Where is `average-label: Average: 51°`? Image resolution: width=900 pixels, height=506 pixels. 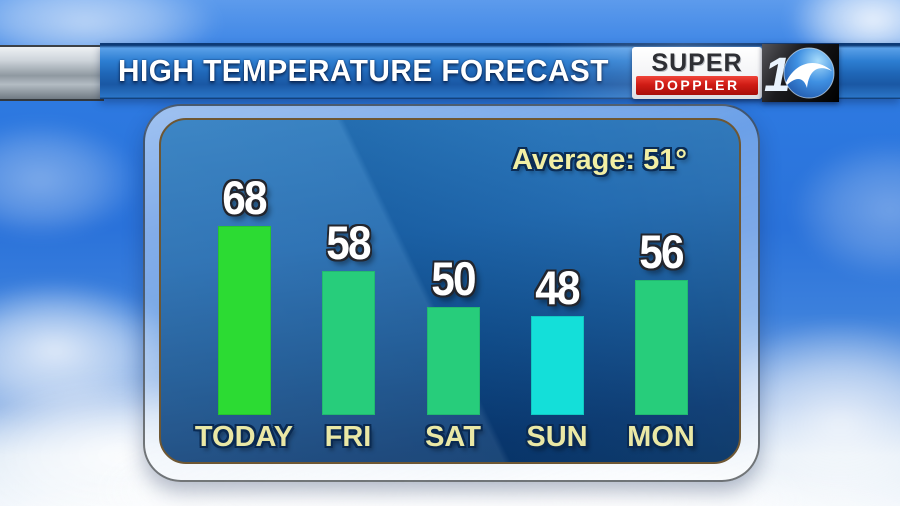 average-label: Average: 51° is located at coordinates (599, 160).